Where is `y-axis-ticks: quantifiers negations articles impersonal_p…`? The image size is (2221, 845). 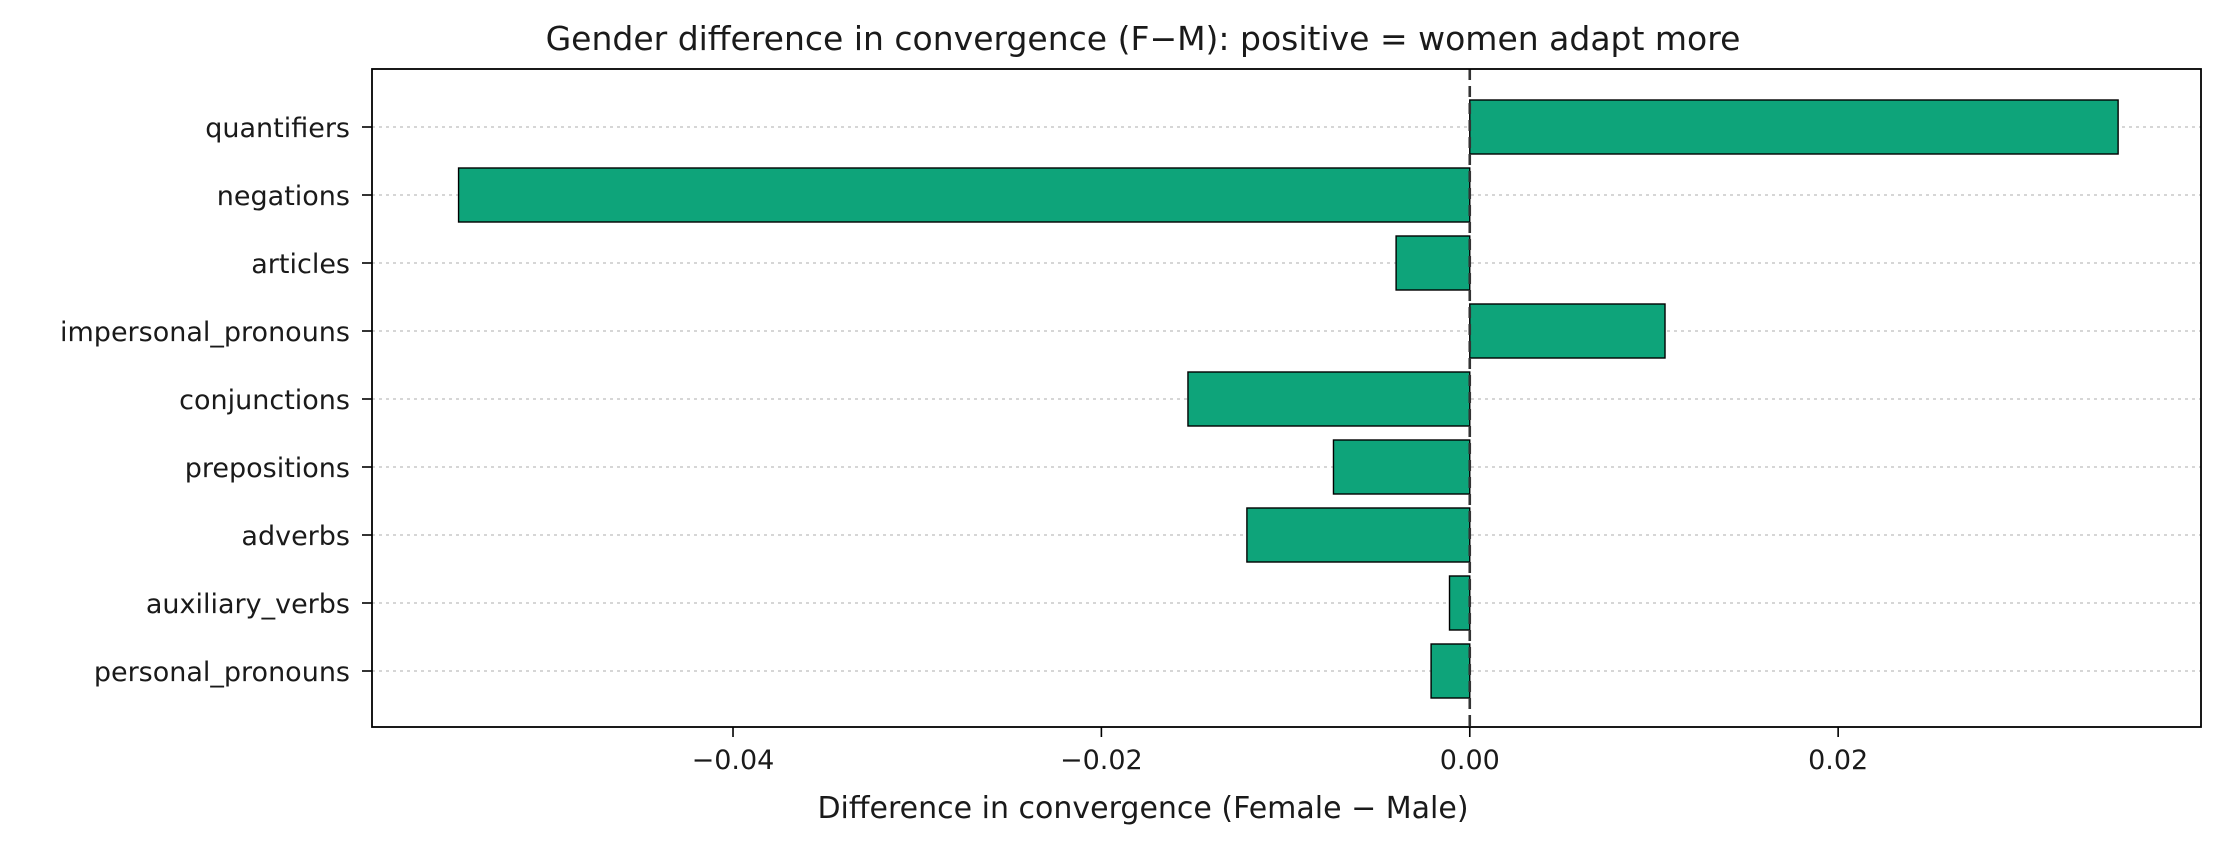
y-axis-ticks: quantifiers negations articles impersonal_p… is located at coordinates (216, 400).